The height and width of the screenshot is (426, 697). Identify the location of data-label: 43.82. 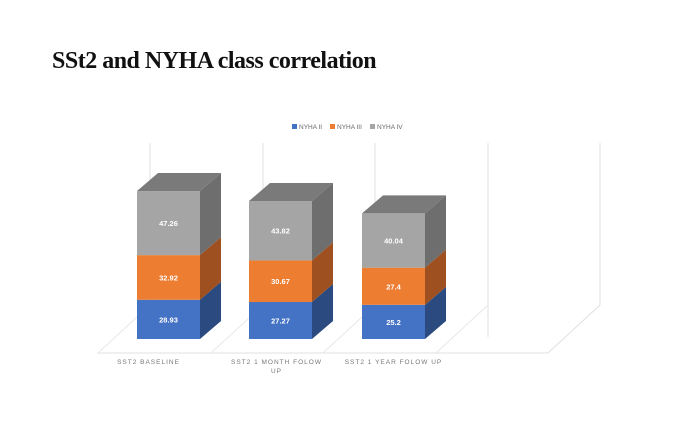
(280, 231).